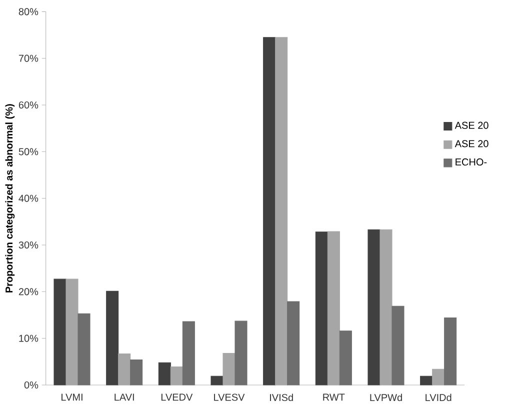 The height and width of the screenshot is (414, 509). What do you see at coordinates (28, 105) in the screenshot?
I see `y-tick-label: 60%` at bounding box center [28, 105].